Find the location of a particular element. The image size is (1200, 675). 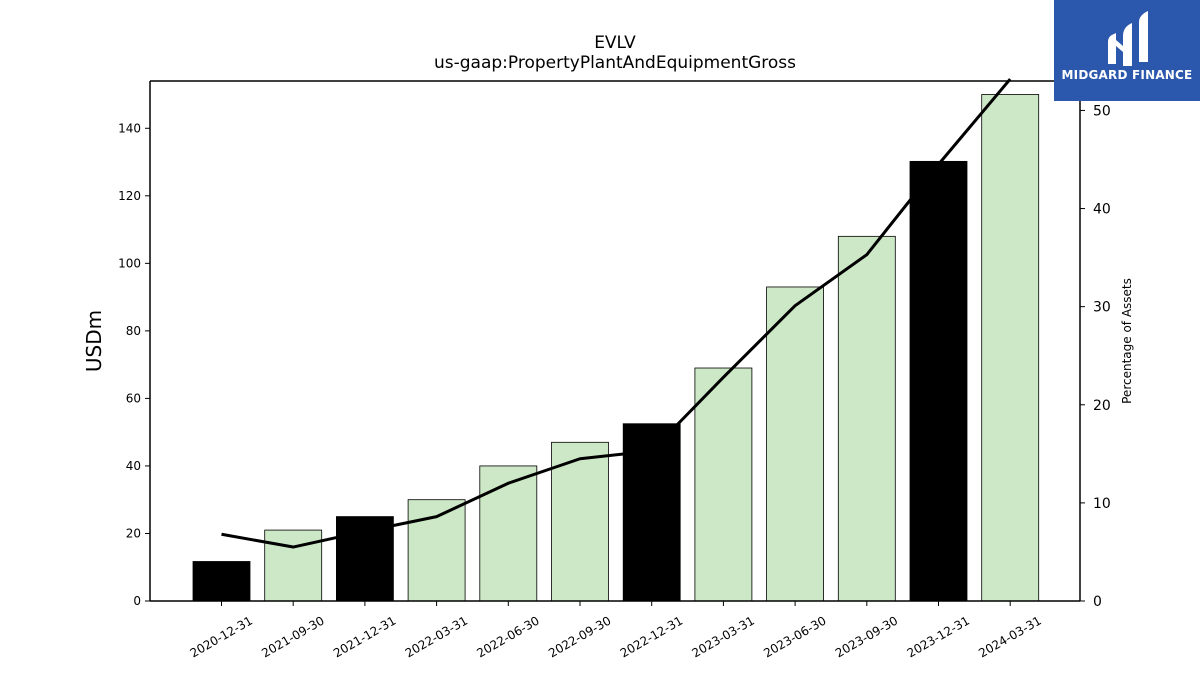

y-tick-label: 120 is located at coordinates (129, 196).